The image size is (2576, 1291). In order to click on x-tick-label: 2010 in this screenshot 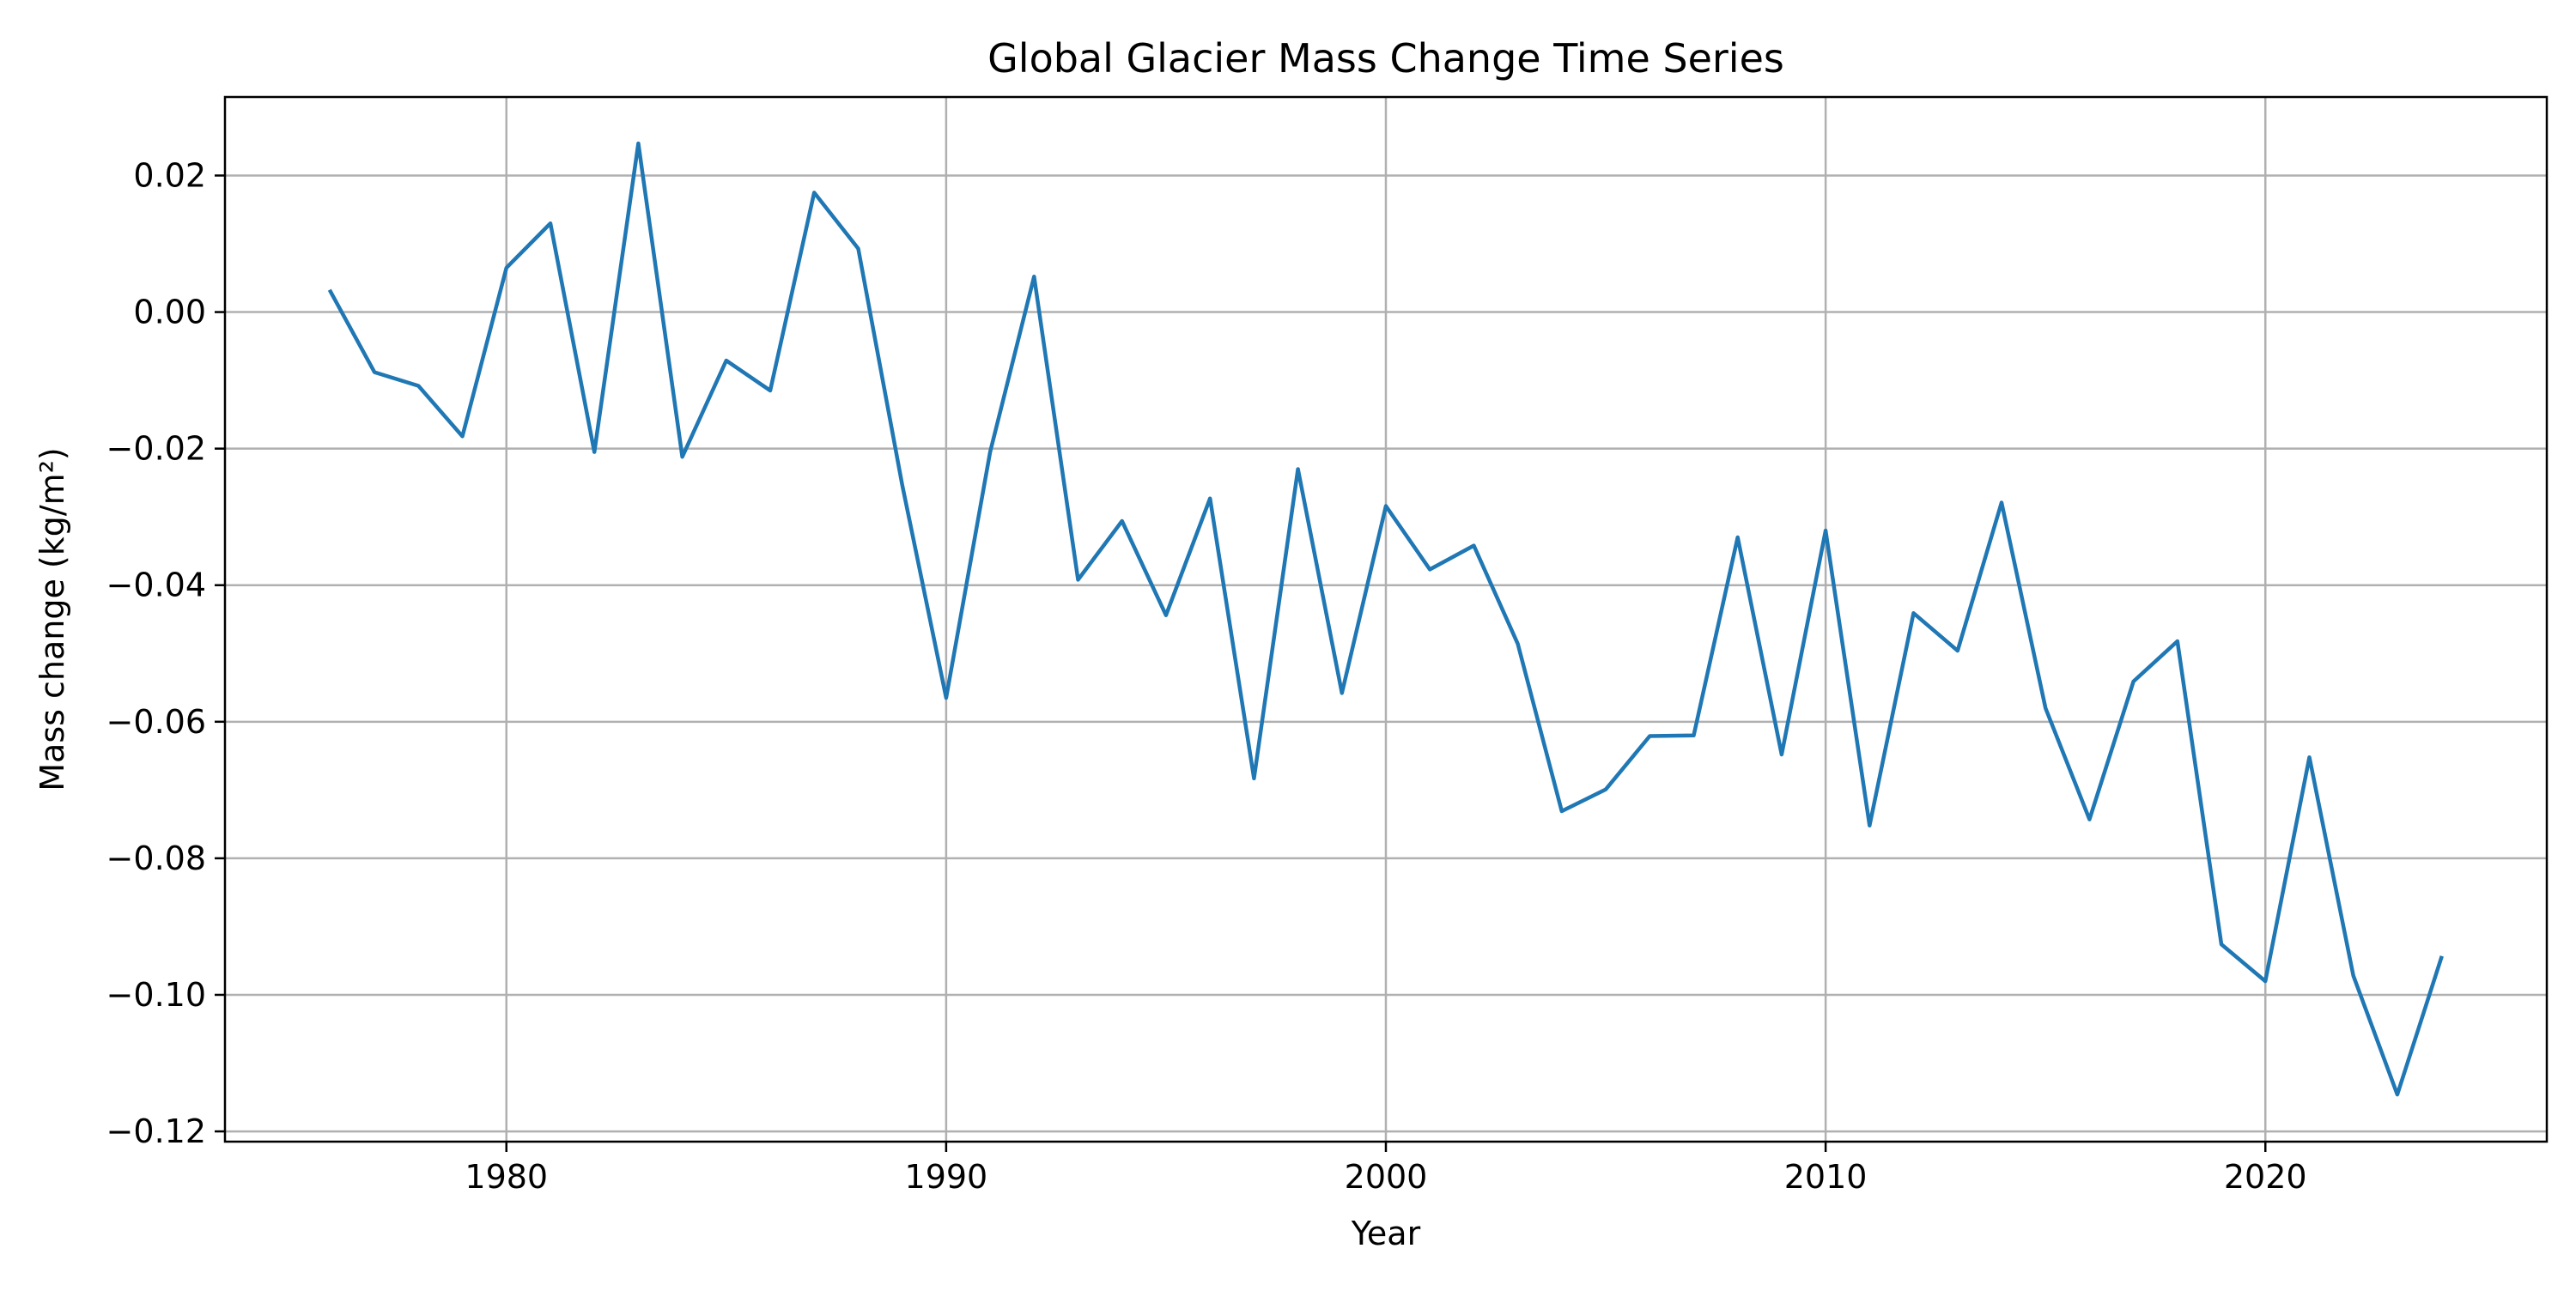, I will do `click(1826, 1177)`.